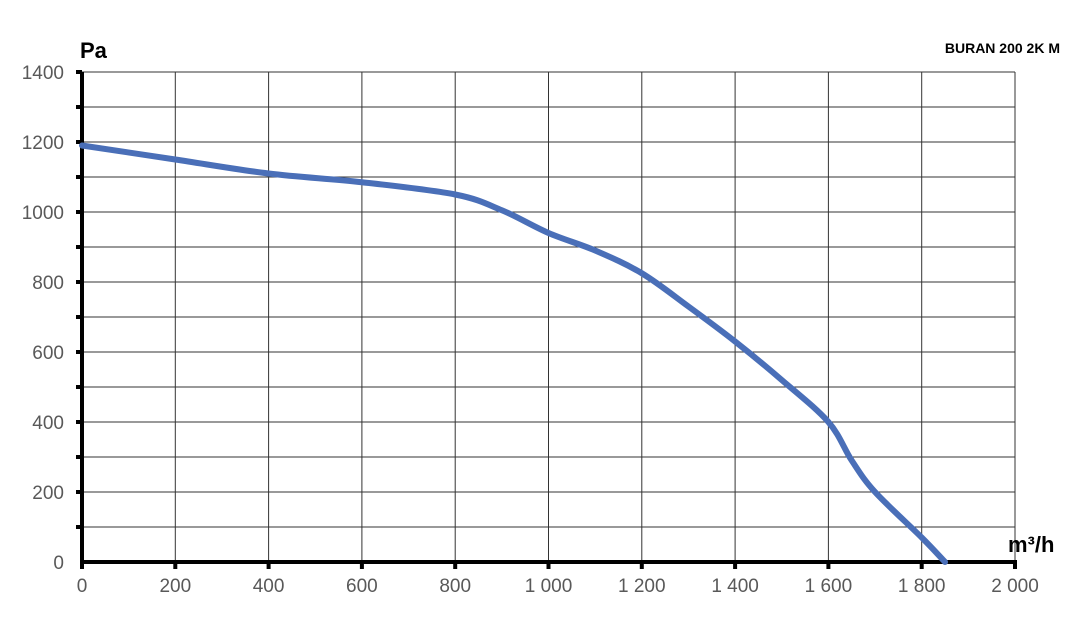  What do you see at coordinates (642, 586) in the screenshot?
I see `x-tick-label: 1 200` at bounding box center [642, 586].